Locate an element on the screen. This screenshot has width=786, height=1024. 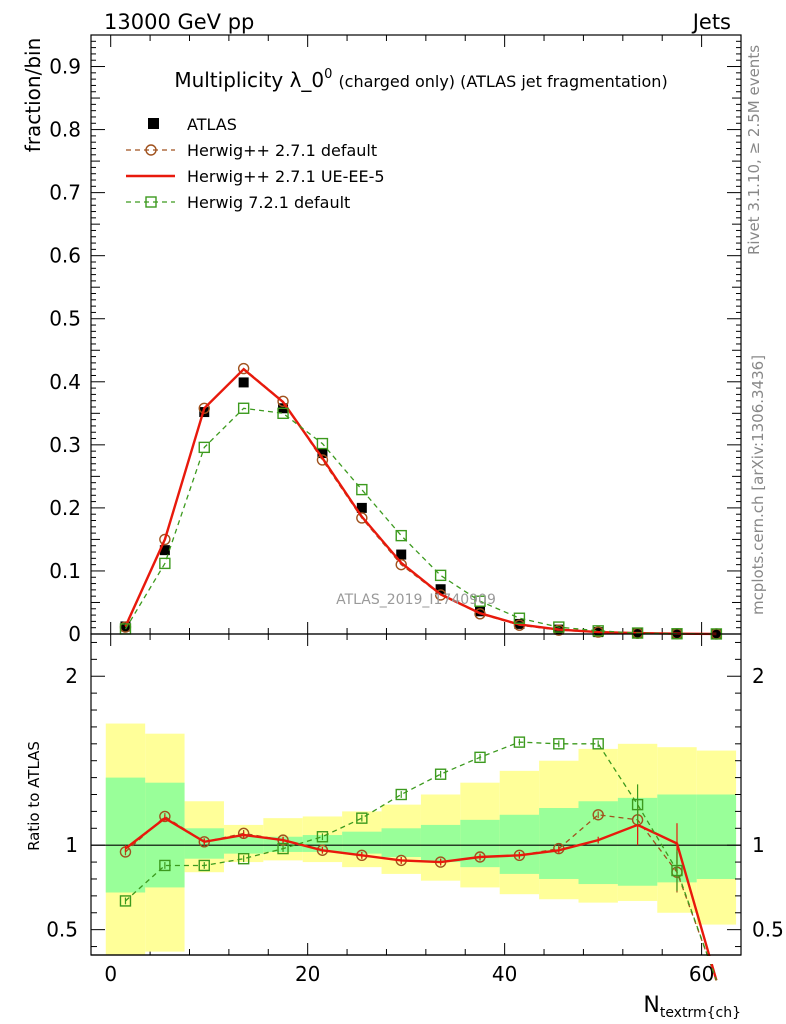
legend-label: Herwig 7.2.1 default is located at coordinates (268, 202).